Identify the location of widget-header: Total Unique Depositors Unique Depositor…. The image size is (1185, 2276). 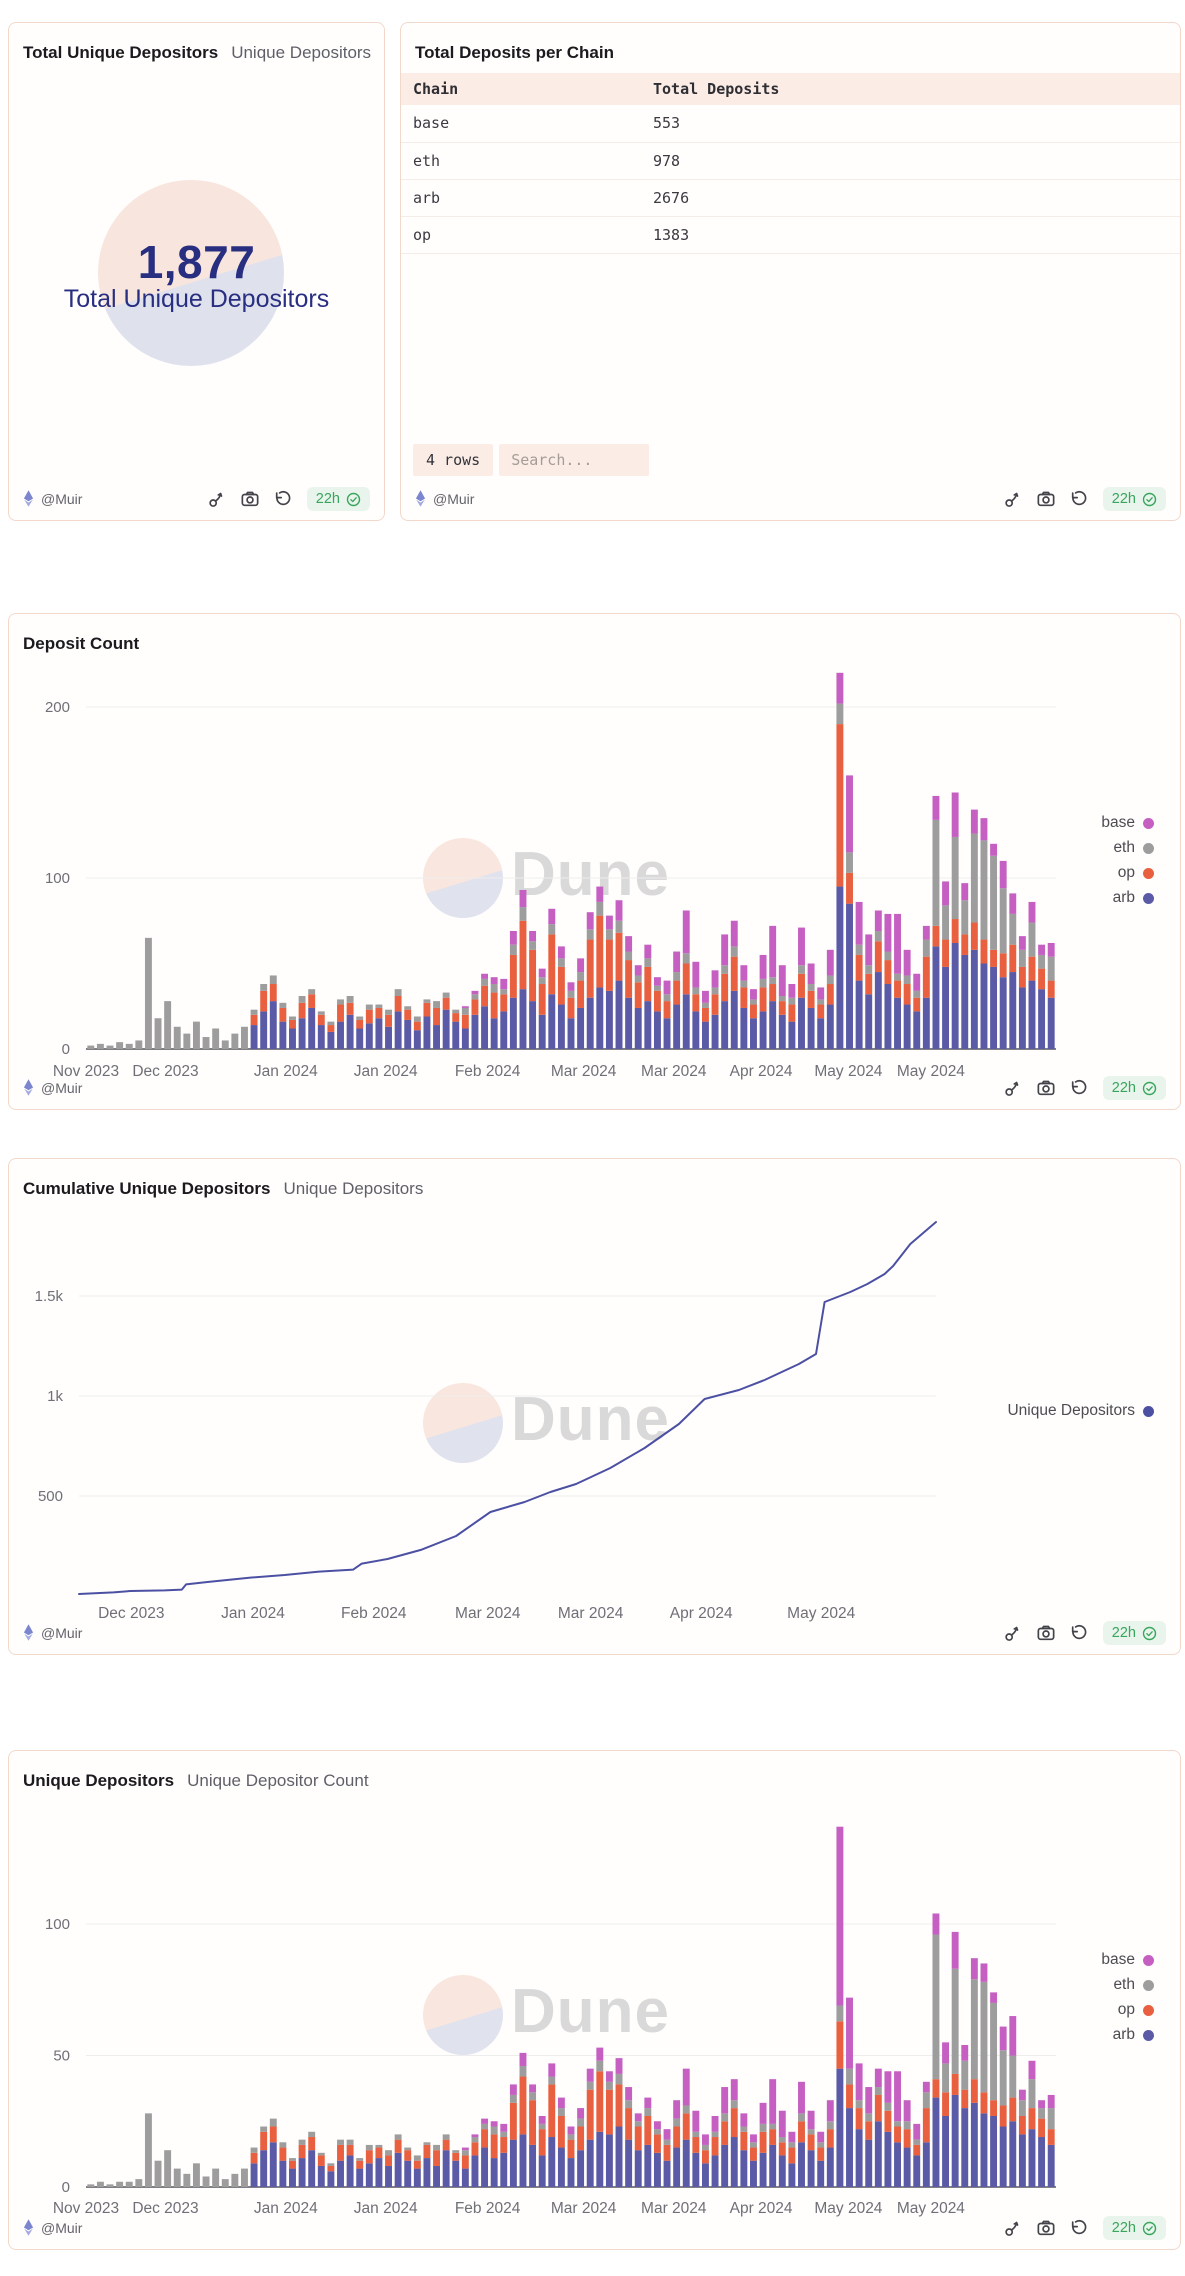
(197, 53).